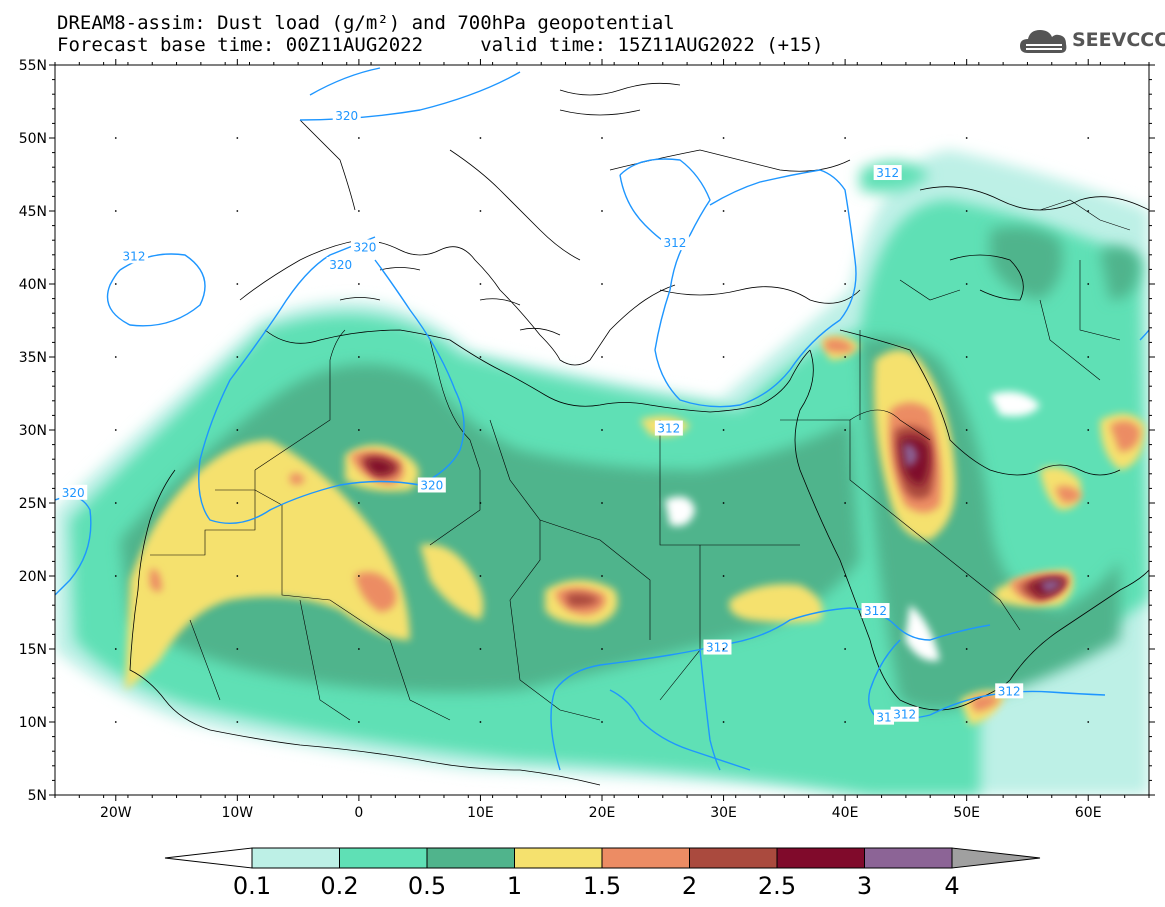 The width and height of the screenshot is (1165, 907). I want to click on colorbar-label: 3, so click(864, 886).